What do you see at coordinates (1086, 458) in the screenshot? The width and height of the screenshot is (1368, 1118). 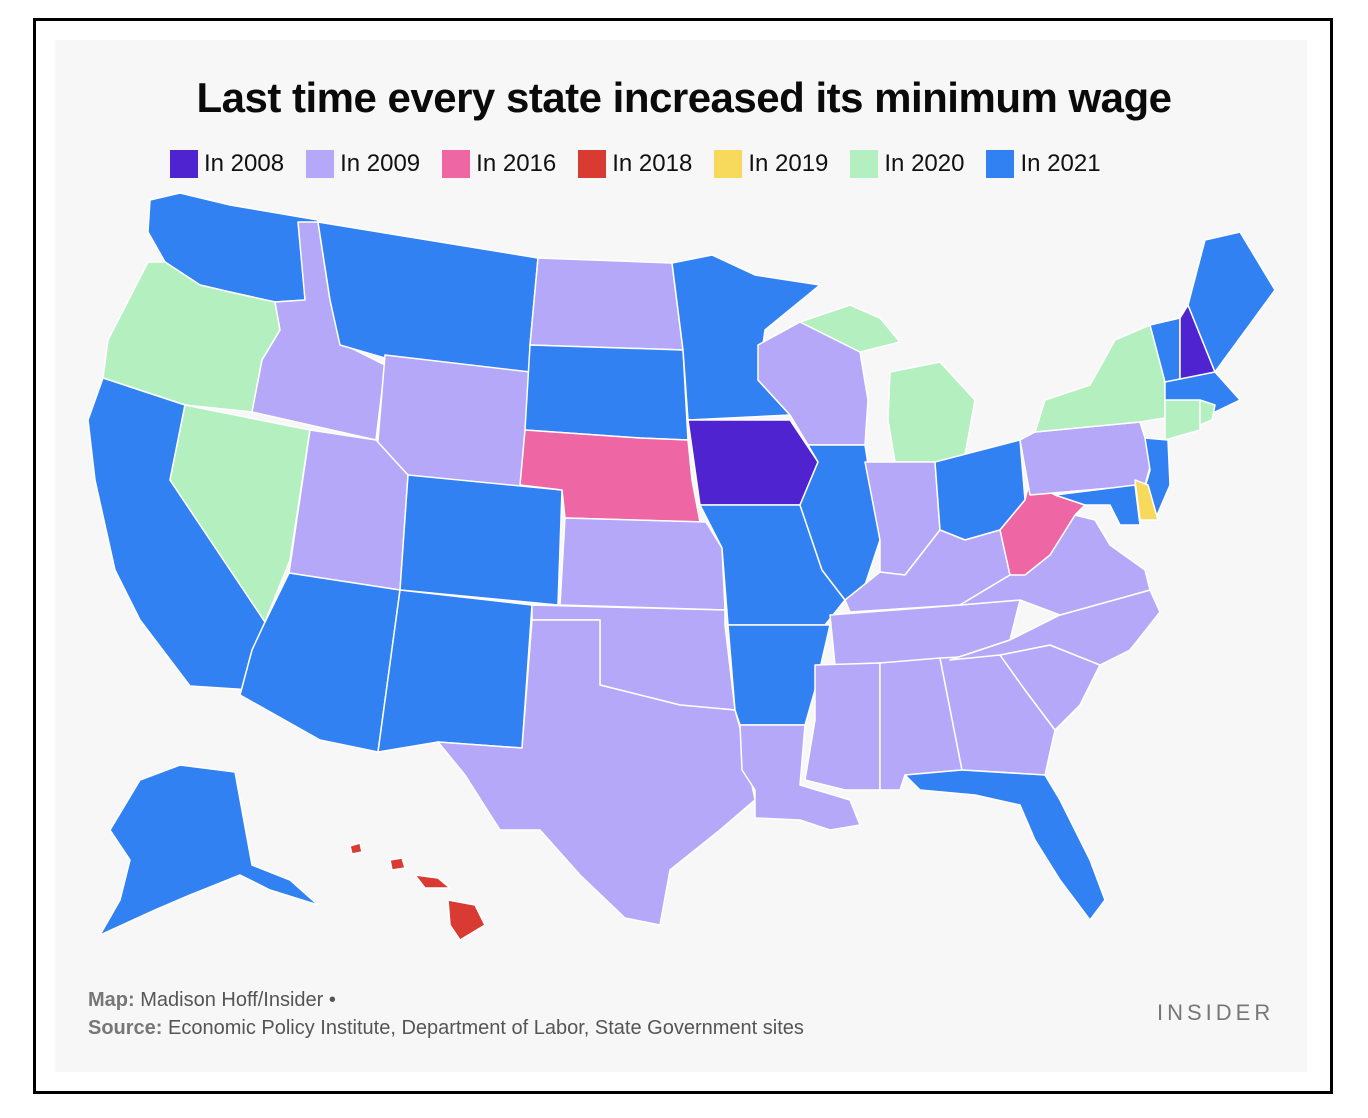 I see `state-pa` at bounding box center [1086, 458].